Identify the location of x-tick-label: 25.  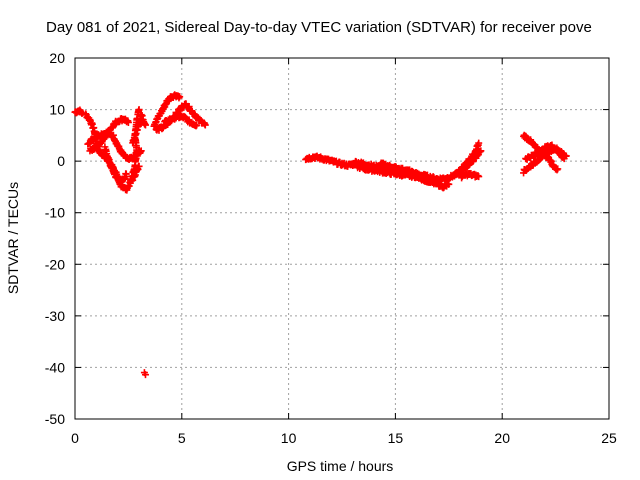
(609, 438).